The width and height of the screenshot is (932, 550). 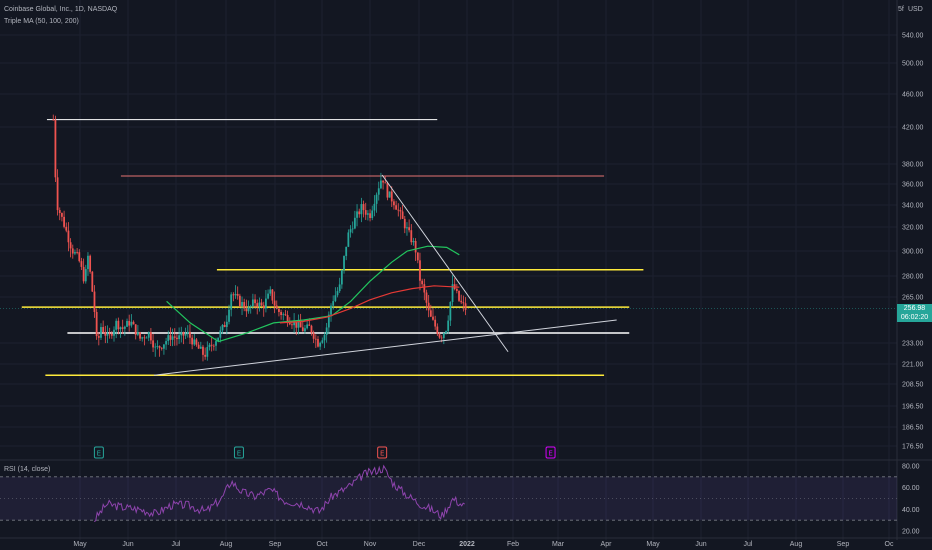 I want to click on time-tick-label: Jul, so click(x=748, y=544).